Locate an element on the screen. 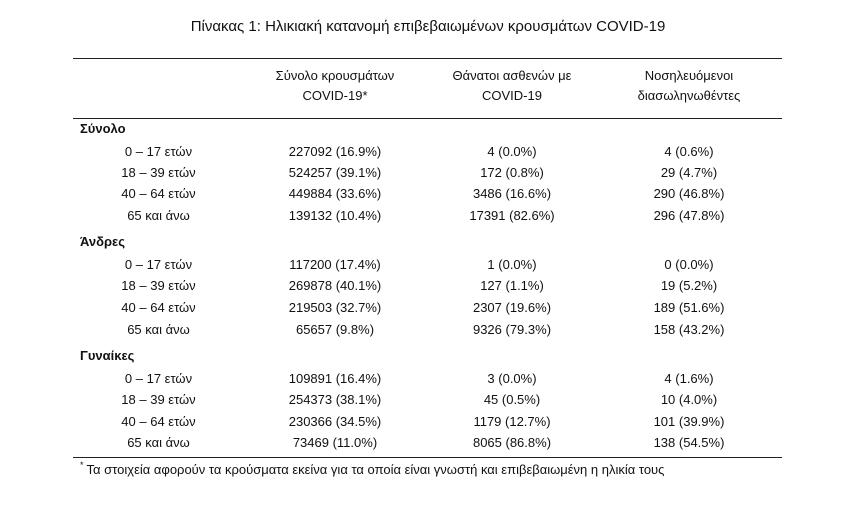 The width and height of the screenshot is (856, 509). deaths-cell: 1 (0.0%) is located at coordinates (512, 264).